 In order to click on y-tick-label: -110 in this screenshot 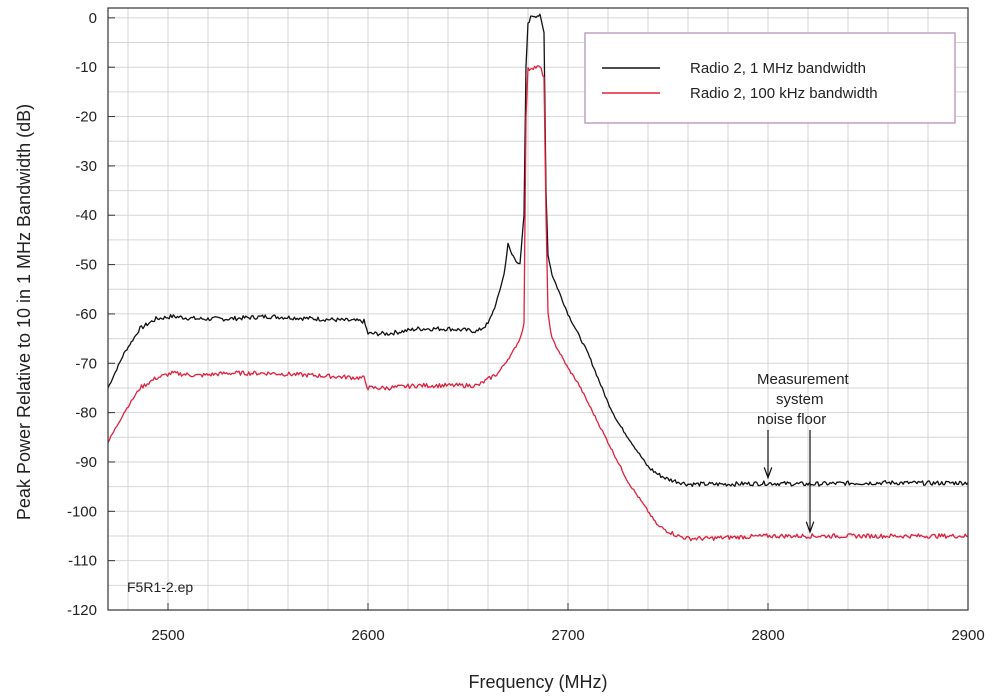, I will do `click(82, 561)`.